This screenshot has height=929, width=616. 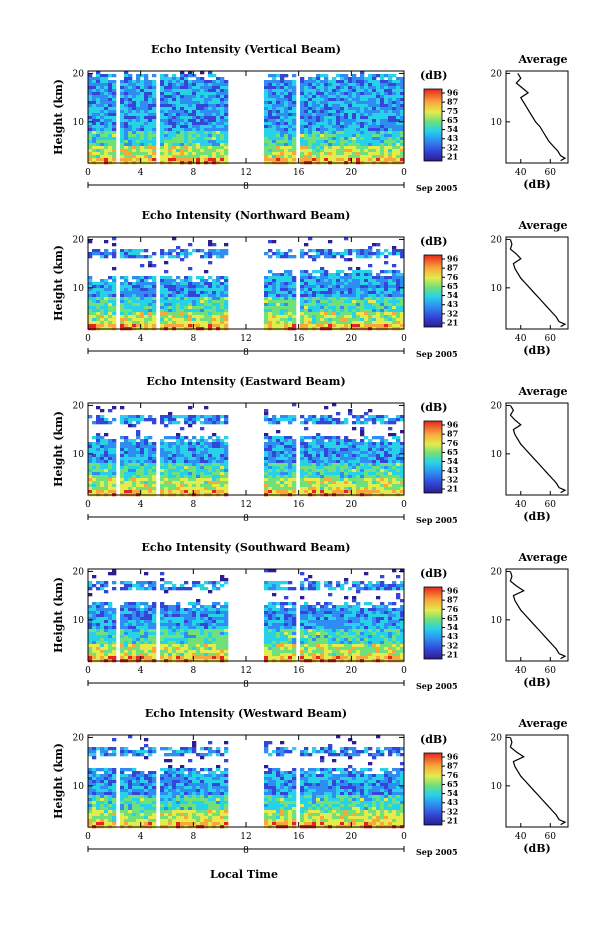 What do you see at coordinates (246, 215) in the screenshot?
I see `panel-title: Echo Intensity (Northward Beam)` at bounding box center [246, 215].